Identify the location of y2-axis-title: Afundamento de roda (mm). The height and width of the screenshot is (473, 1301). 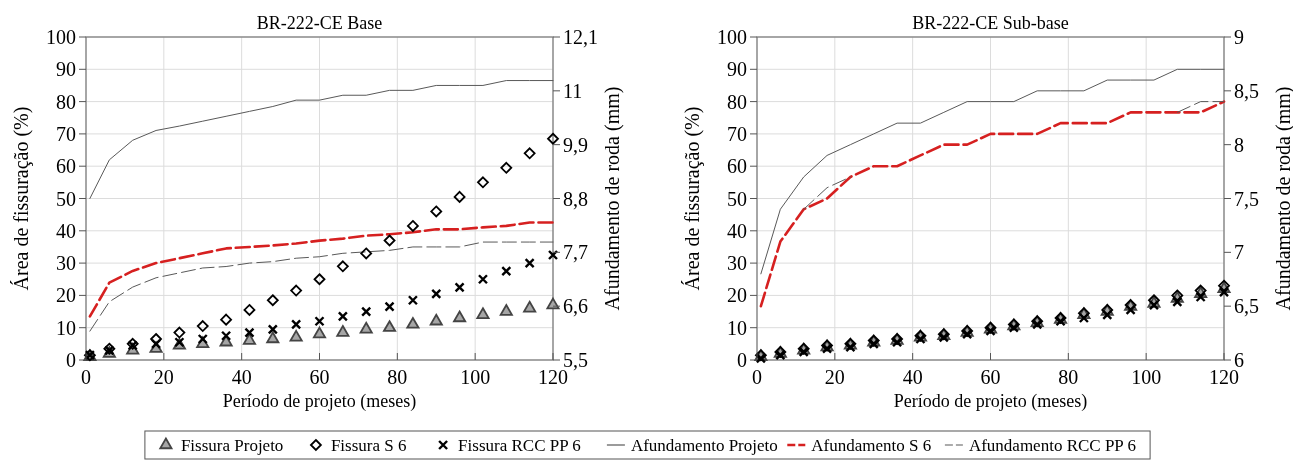
(612, 198).